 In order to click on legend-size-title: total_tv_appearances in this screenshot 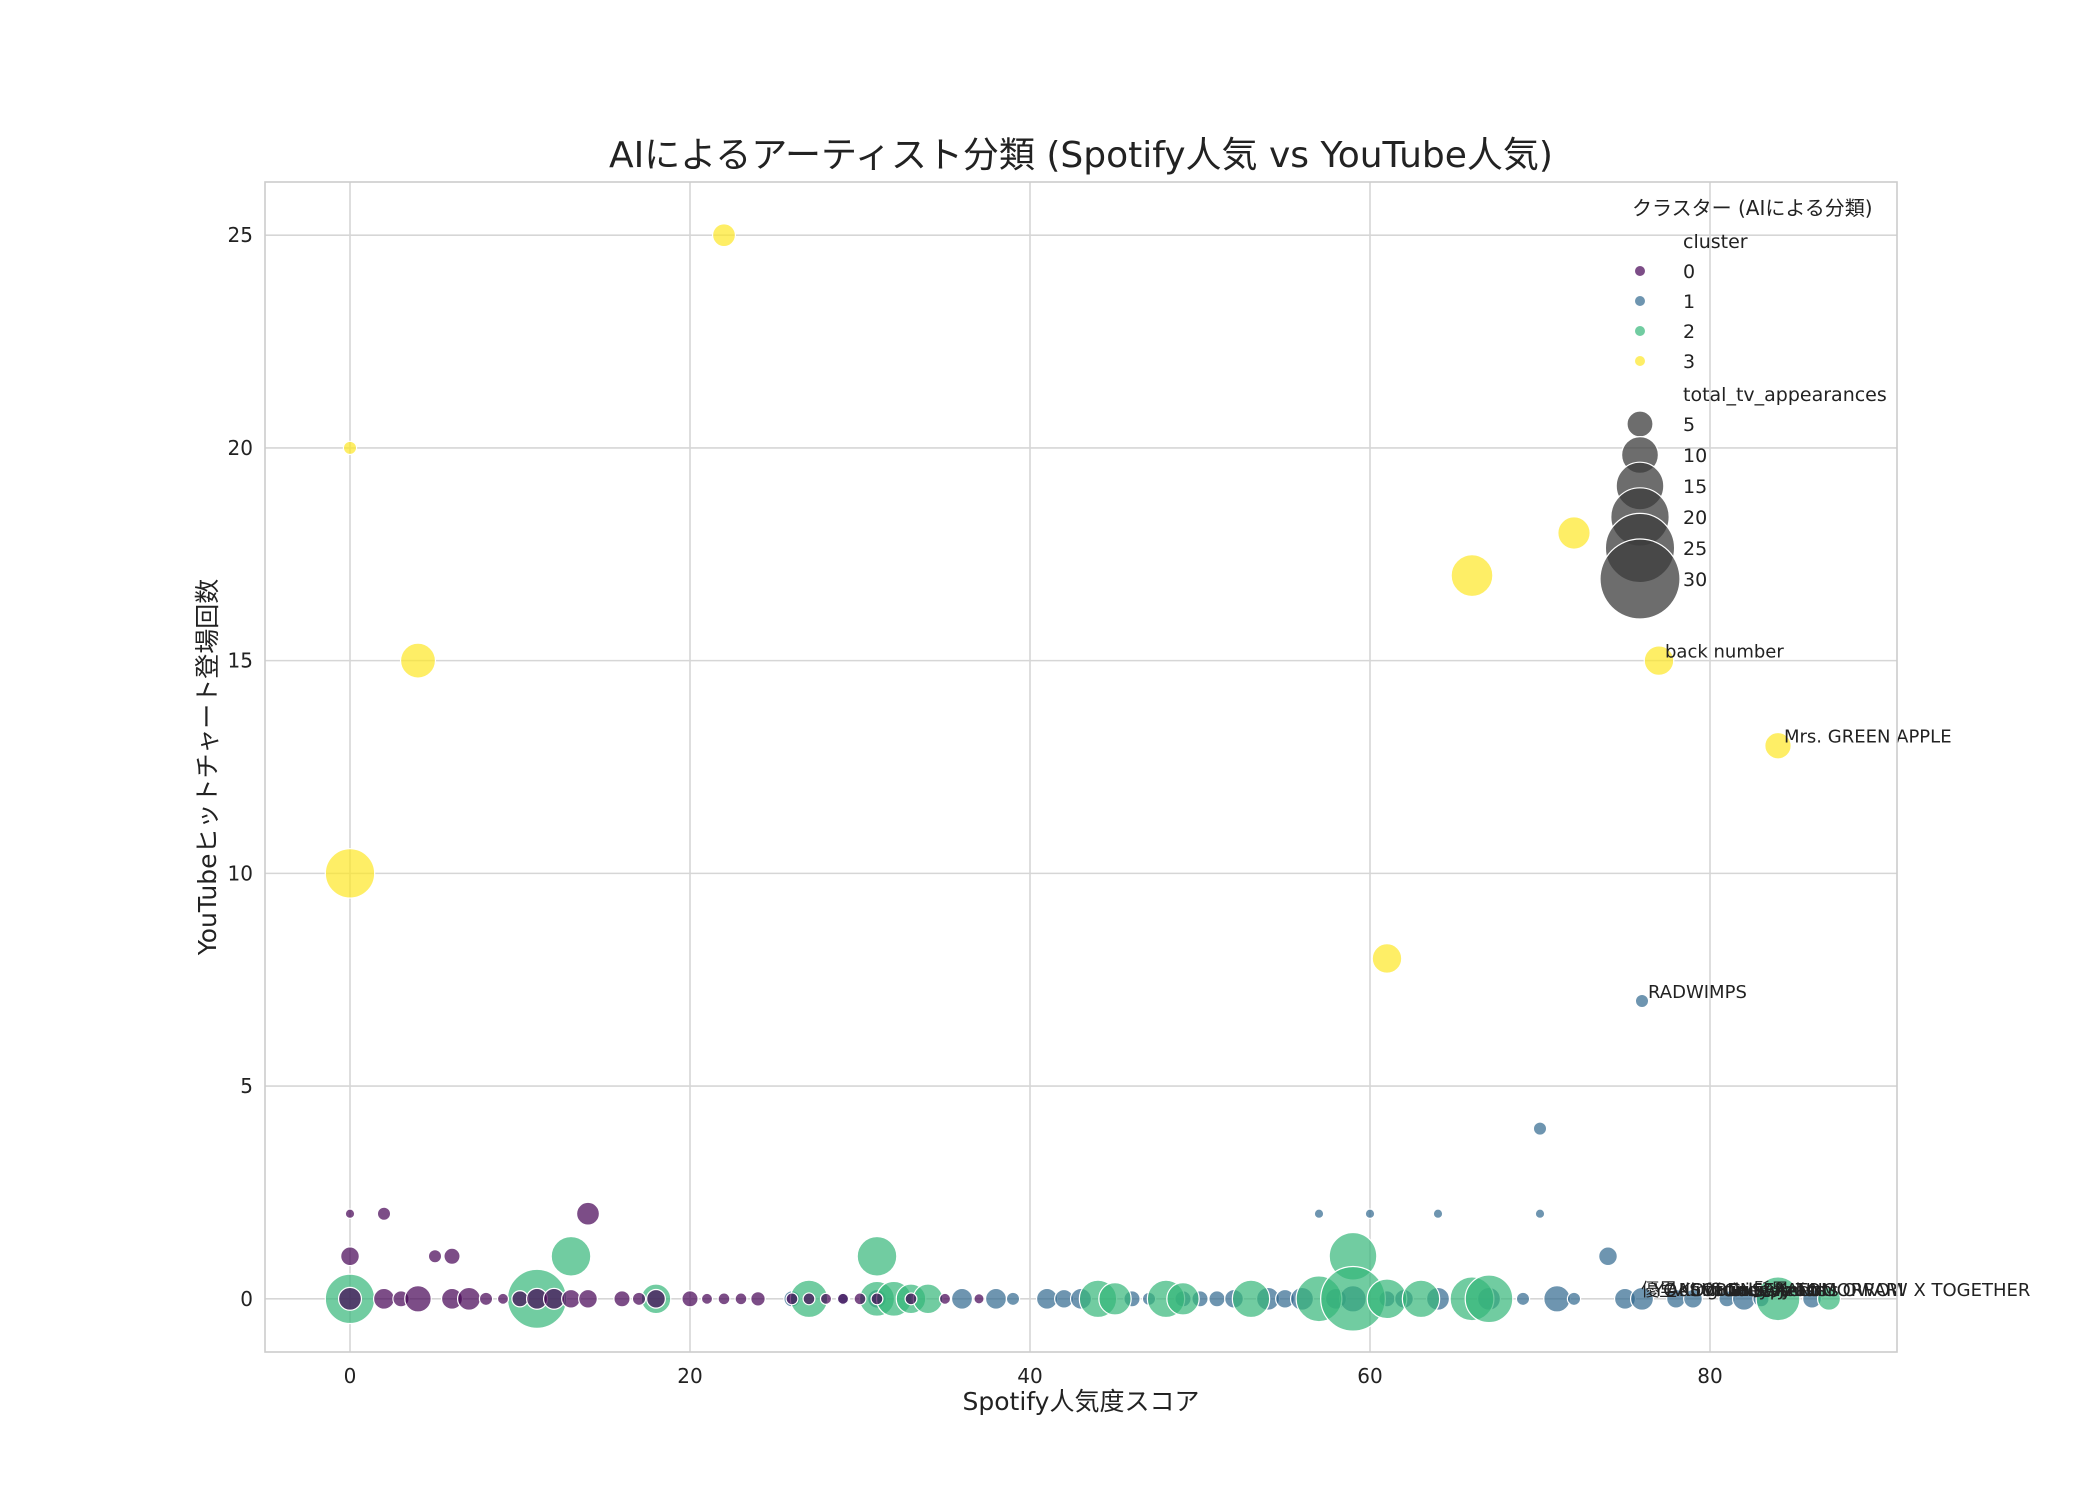, I will do `click(1785, 395)`.